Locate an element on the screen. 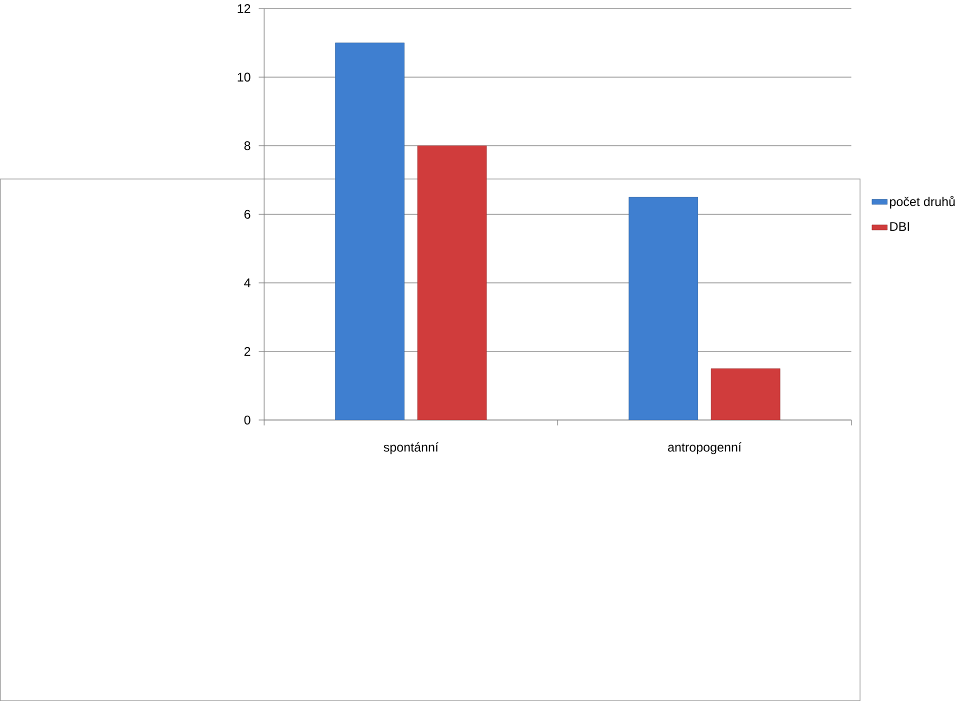 This screenshot has height=701, width=960. y-tick-label: 12 is located at coordinates (244, 8).